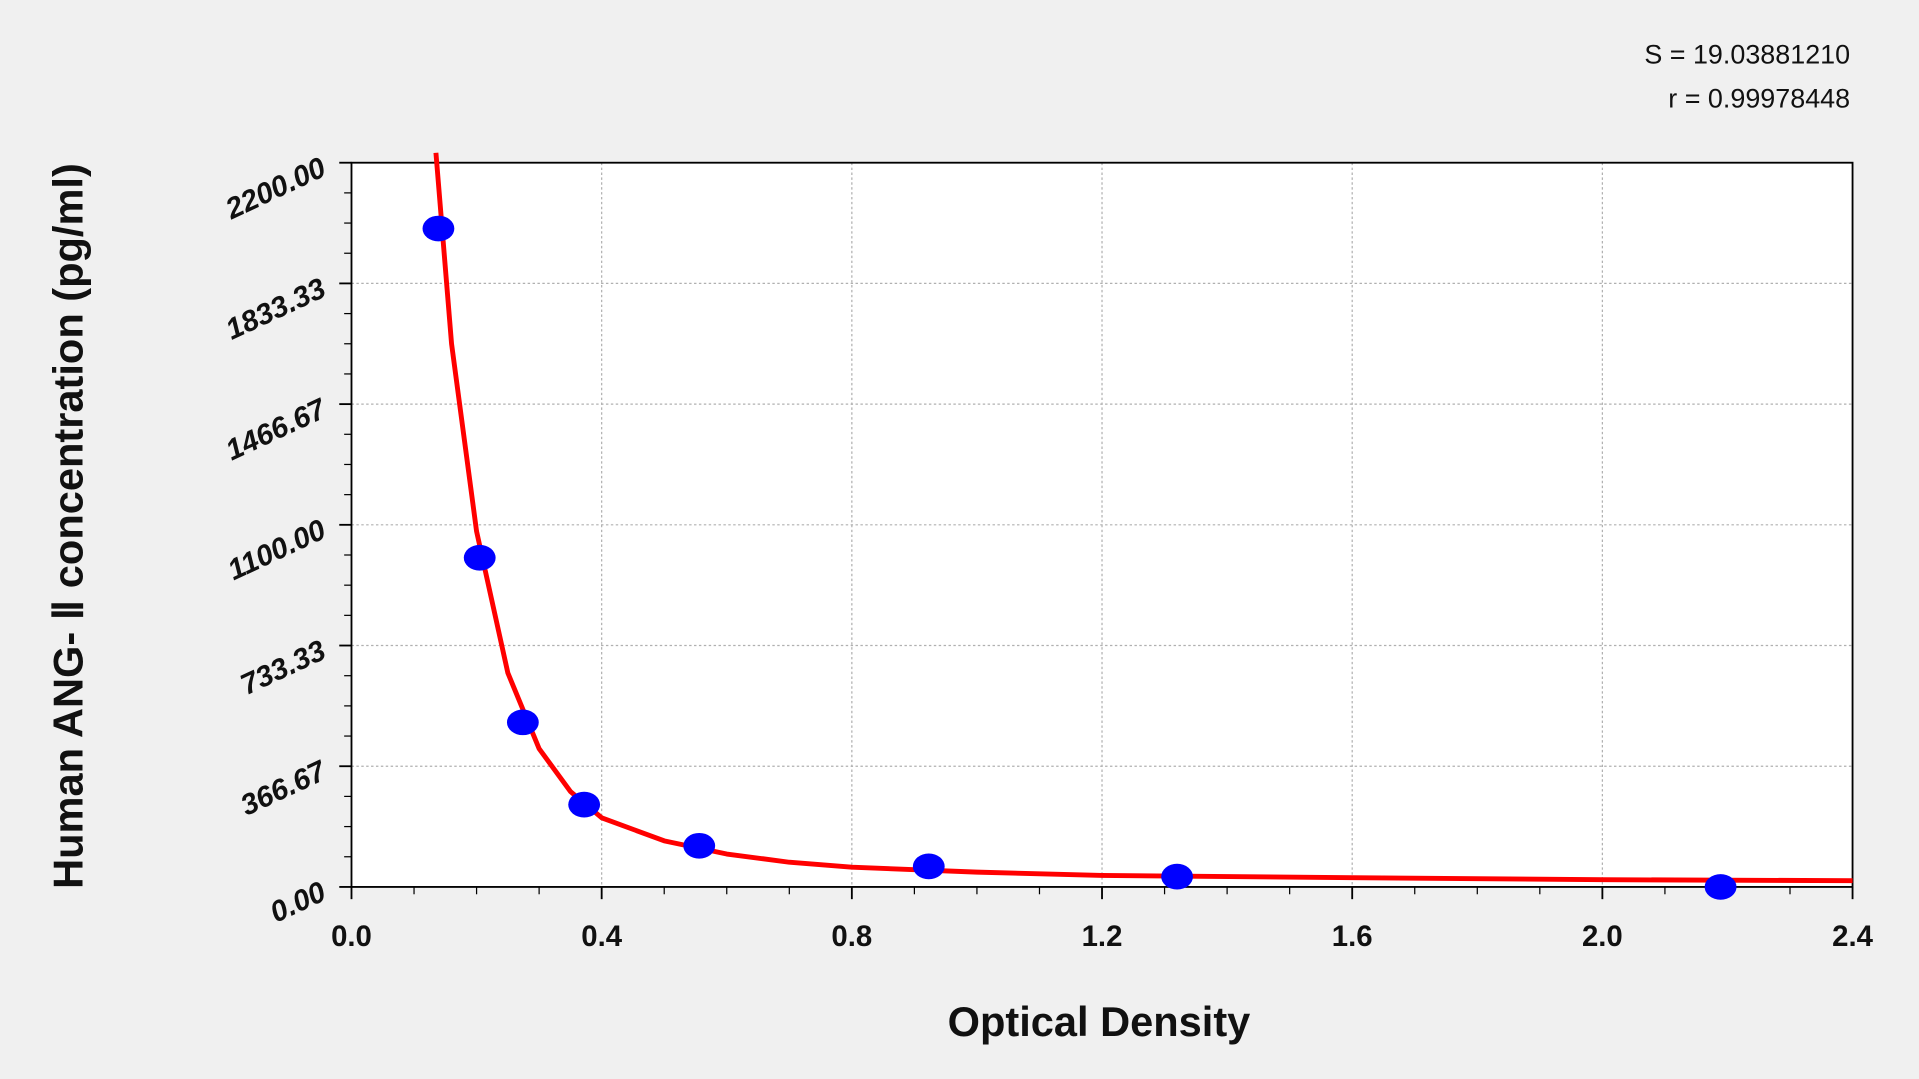  What do you see at coordinates (1102, 936) in the screenshot?
I see `x-tick-label: 1.2` at bounding box center [1102, 936].